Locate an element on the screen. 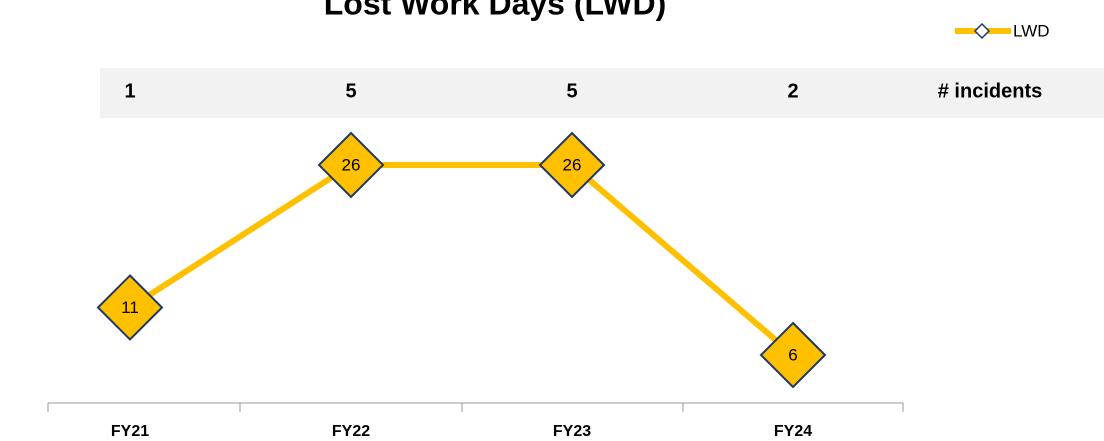 This screenshot has width=1104, height=441. x-tick-label: FY22 is located at coordinates (351, 431).